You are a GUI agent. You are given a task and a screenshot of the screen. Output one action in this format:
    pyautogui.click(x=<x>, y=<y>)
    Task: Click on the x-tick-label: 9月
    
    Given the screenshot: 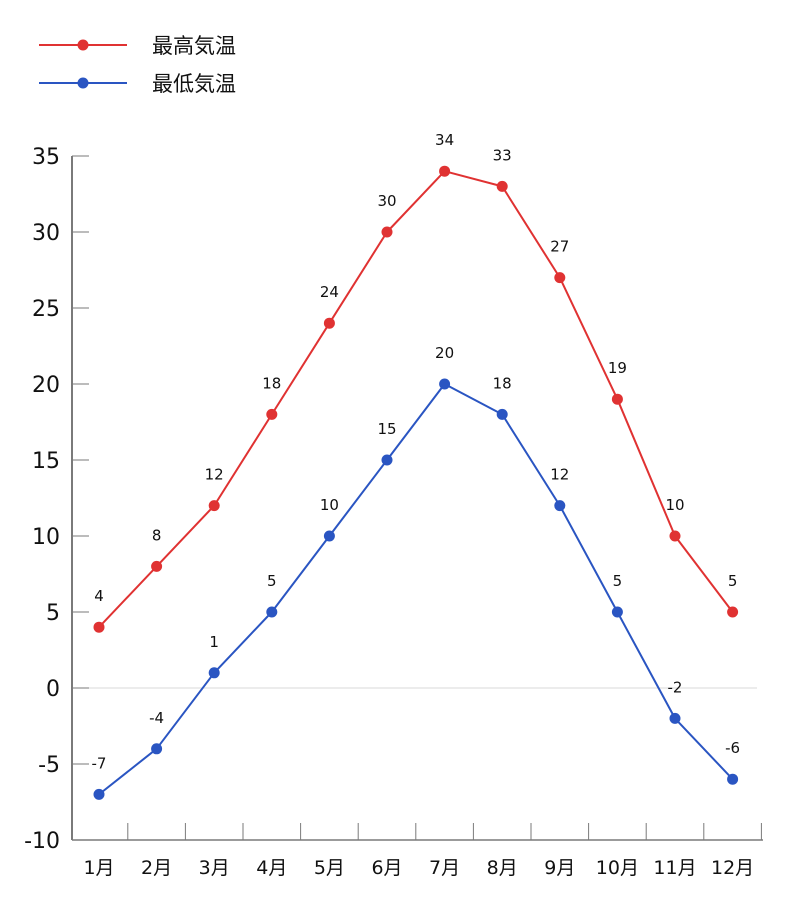 What is the action you would take?
    pyautogui.click(x=559, y=868)
    